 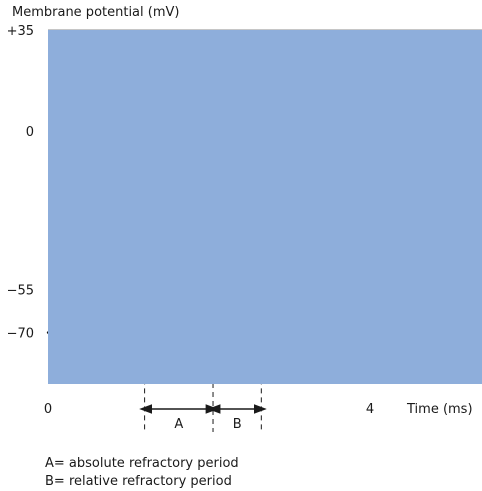 I want to click on y-tick-label: −55, so click(x=20, y=290).